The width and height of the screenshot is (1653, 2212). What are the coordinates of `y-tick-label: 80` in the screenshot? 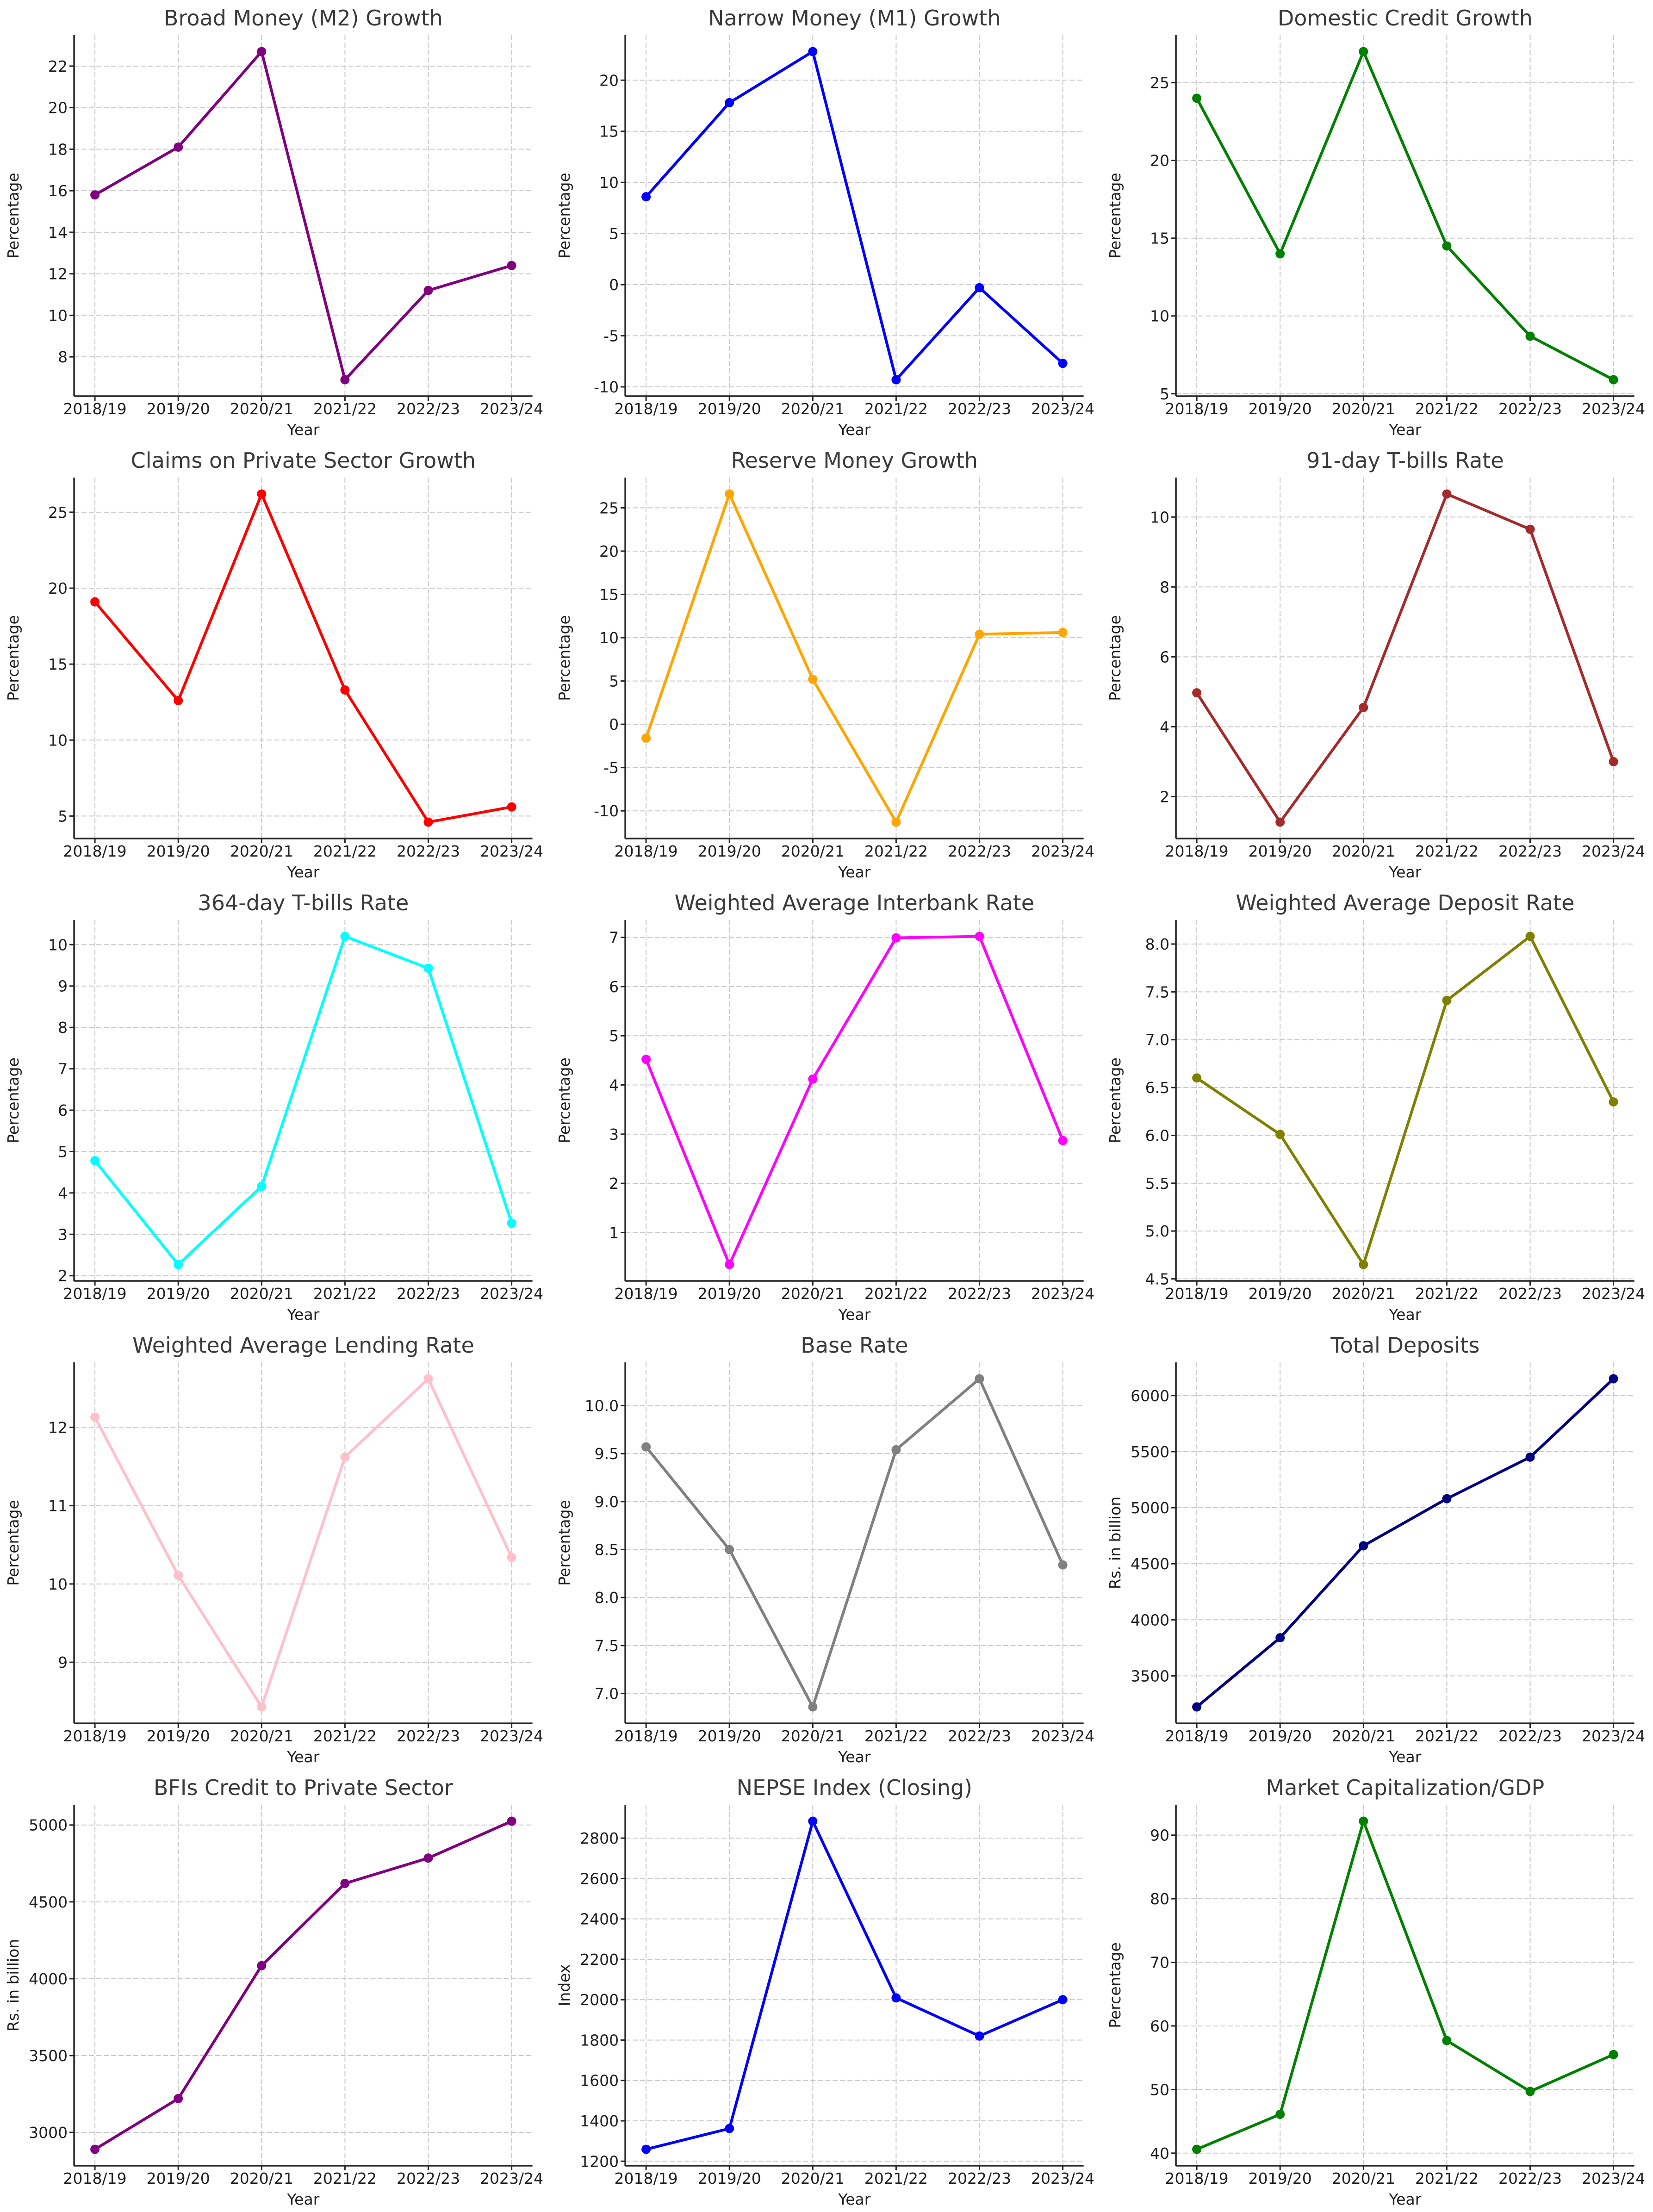 It's located at (1159, 1899).